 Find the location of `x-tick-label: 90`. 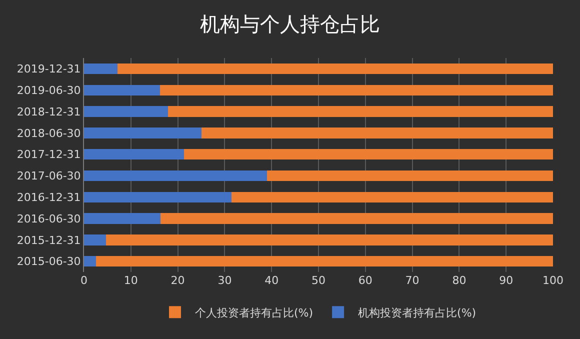

x-tick-label: 90 is located at coordinates (506, 280).